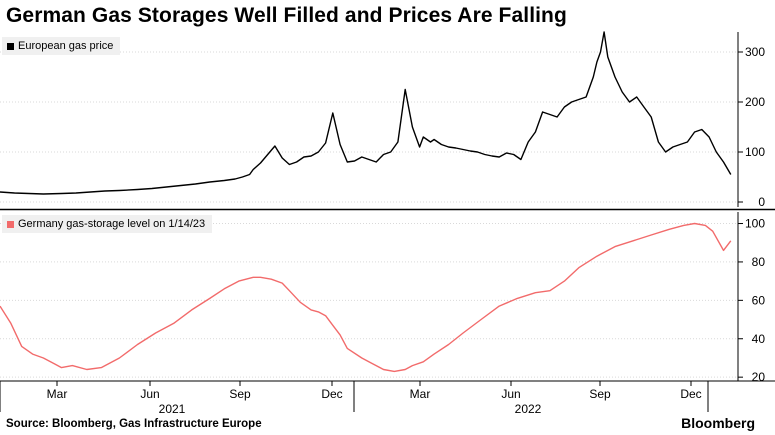 This screenshot has width=775, height=435. Describe the element at coordinates (761, 202) in the screenshot. I see `y-tick-label: 0` at that location.